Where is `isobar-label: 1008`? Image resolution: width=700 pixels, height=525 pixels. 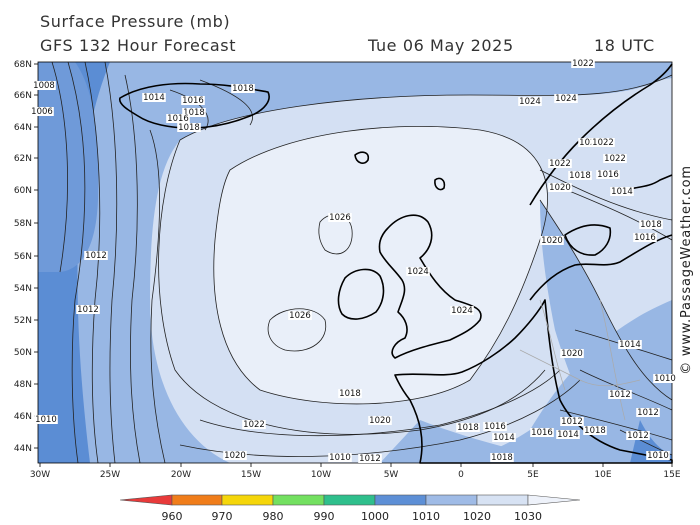
isobar-label: 1008 is located at coordinates (44, 86).